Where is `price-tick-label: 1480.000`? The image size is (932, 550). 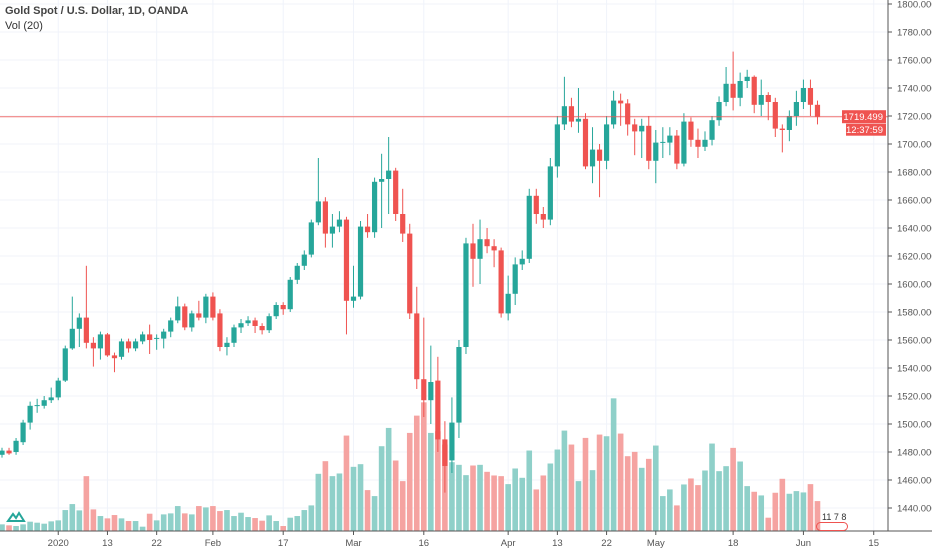 price-tick-label: 1480.000 is located at coordinates (914, 453).